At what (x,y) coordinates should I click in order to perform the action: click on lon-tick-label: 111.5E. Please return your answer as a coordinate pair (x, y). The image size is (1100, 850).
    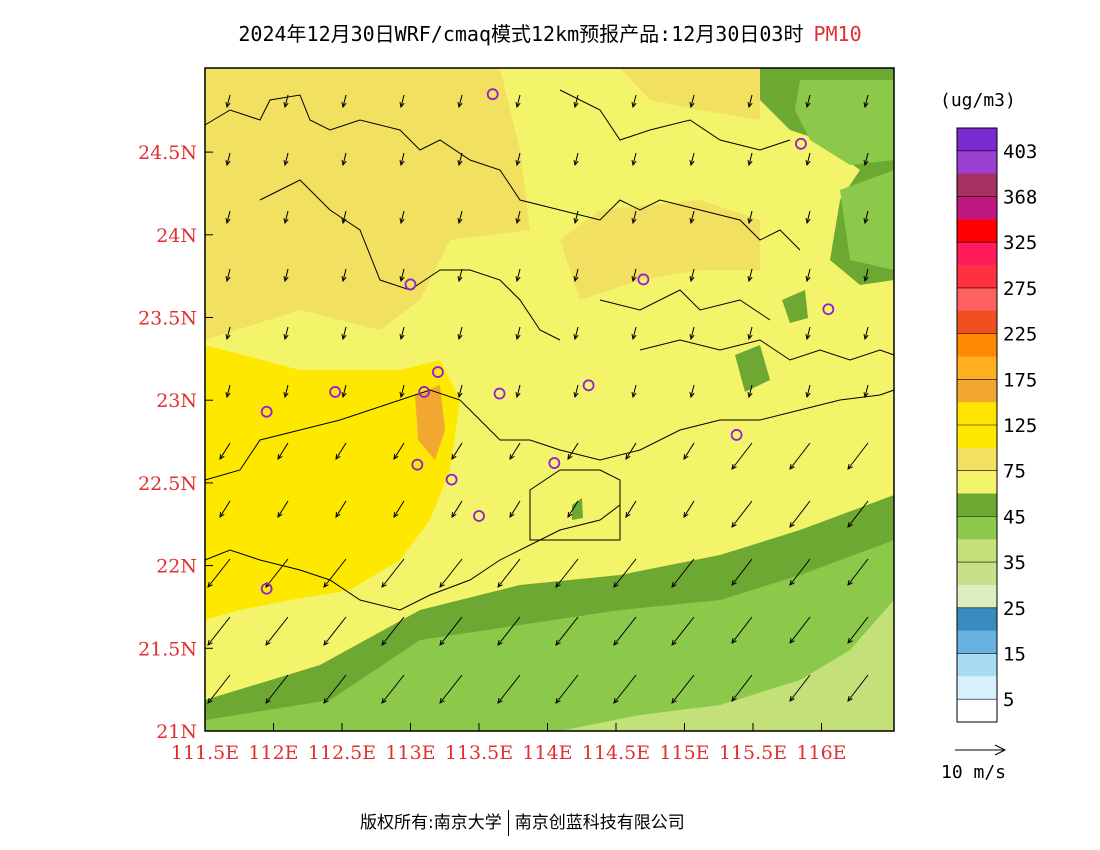
    Looking at the image, I should click on (205, 753).